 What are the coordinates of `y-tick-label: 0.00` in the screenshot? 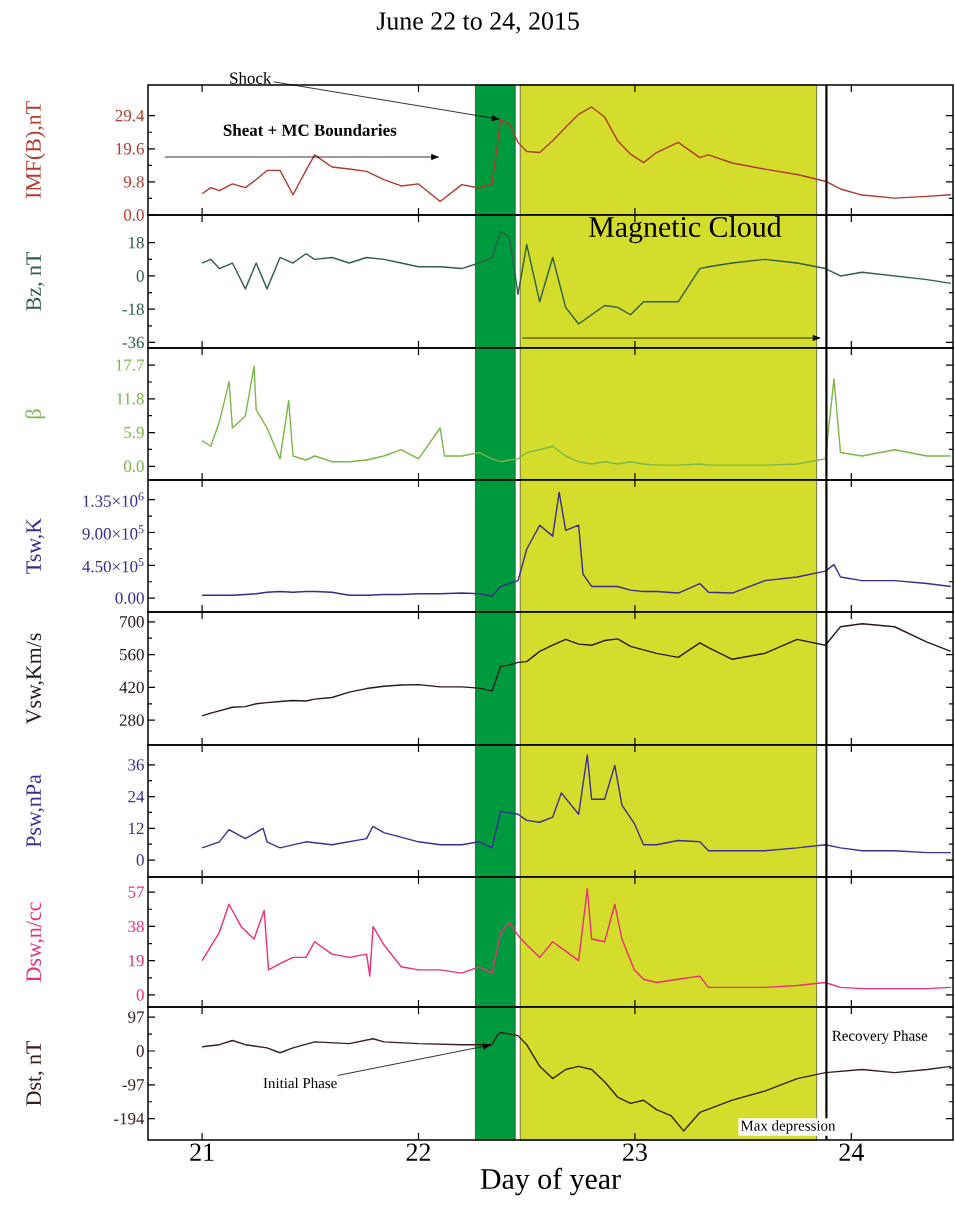 It's located at (129, 598).